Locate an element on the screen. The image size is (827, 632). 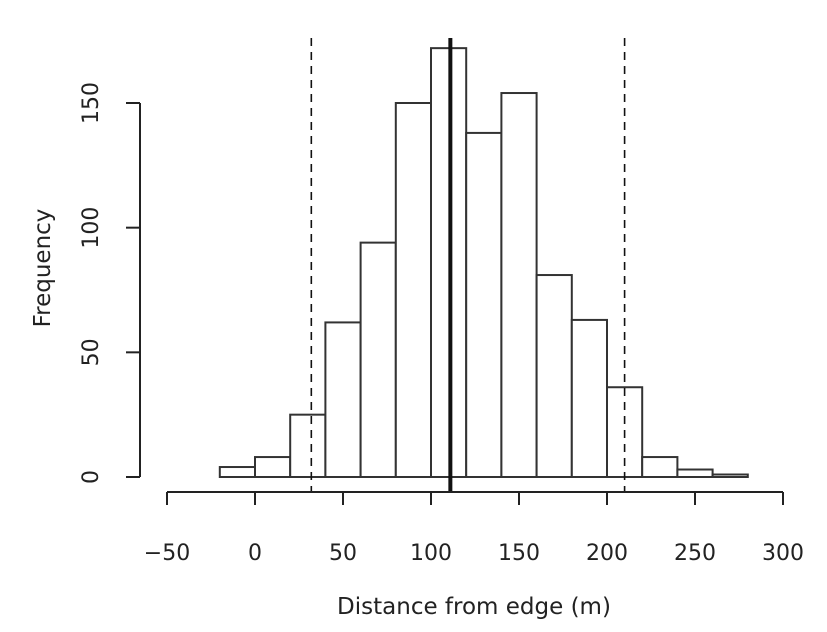
x-tick-label: 300 is located at coordinates (783, 553).